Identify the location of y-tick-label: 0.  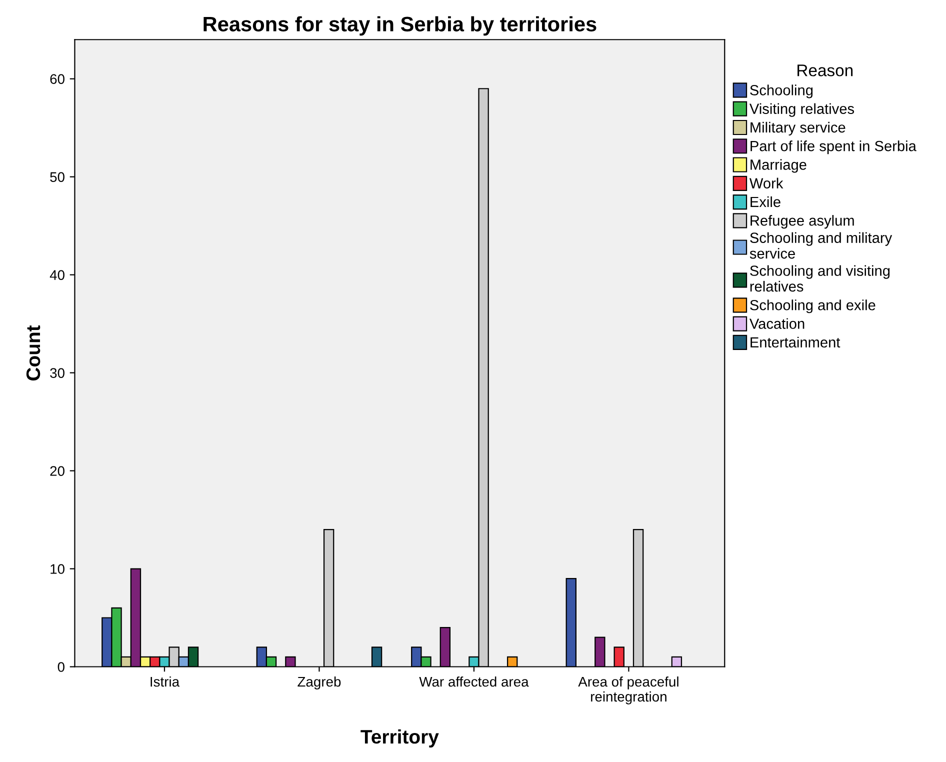
(61, 667).